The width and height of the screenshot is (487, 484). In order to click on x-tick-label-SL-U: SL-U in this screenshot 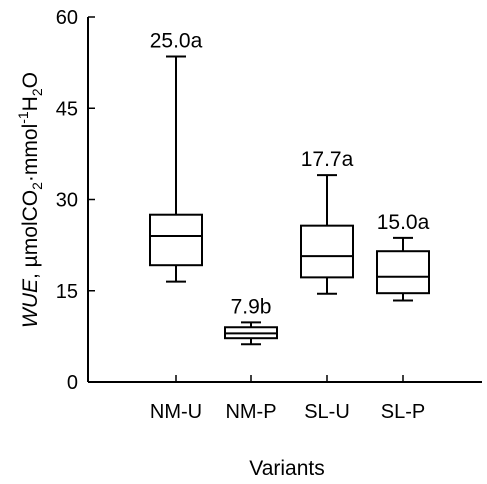, I will do `click(327, 412)`.